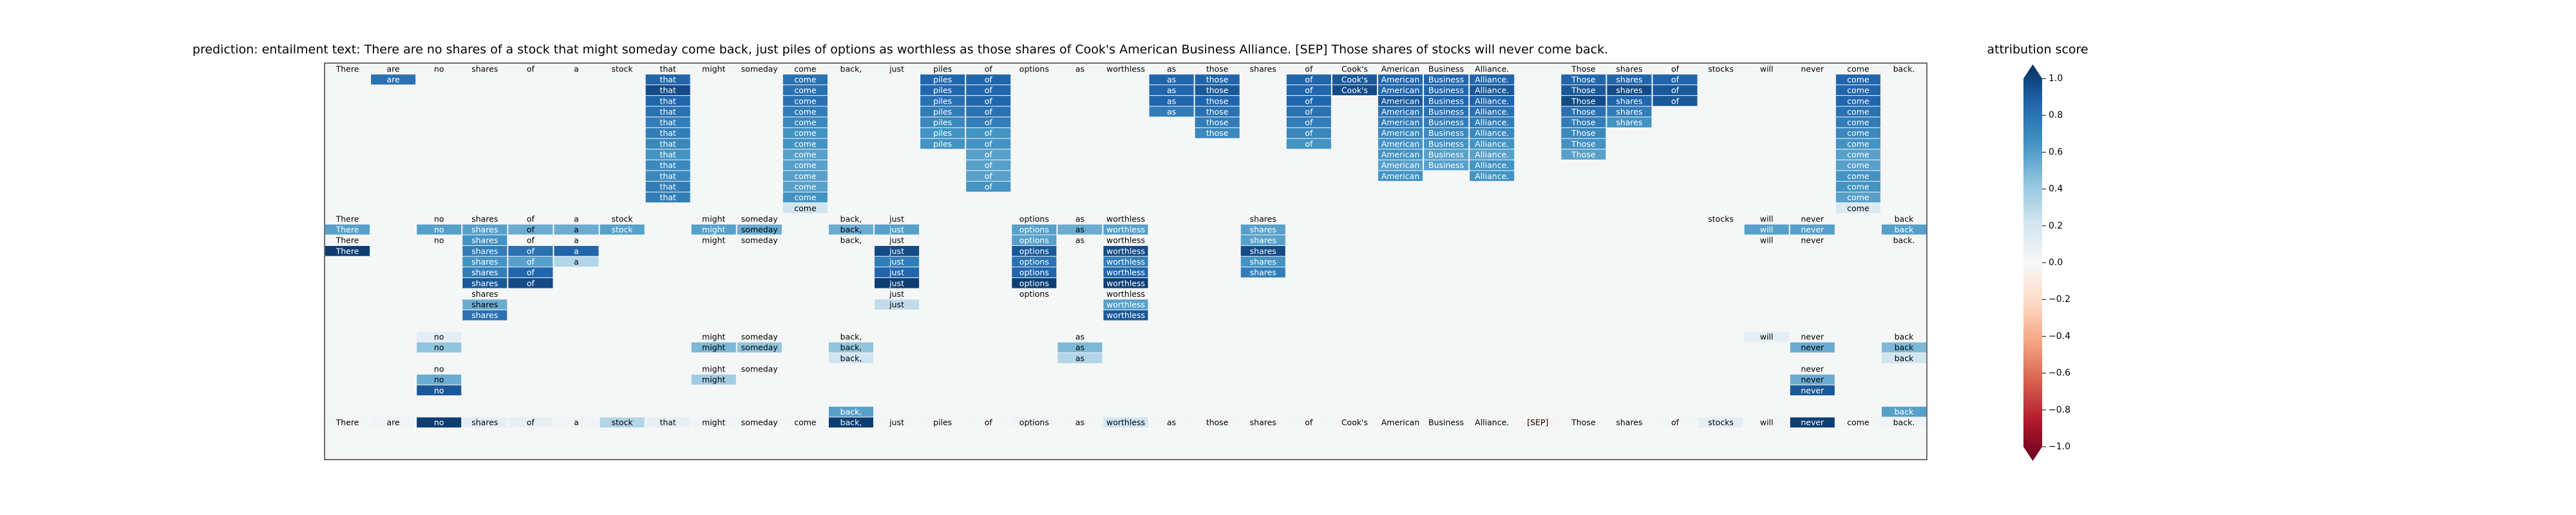  Describe the element at coordinates (1812, 230) in the screenshot. I see `cell-label-15-32: never` at that location.